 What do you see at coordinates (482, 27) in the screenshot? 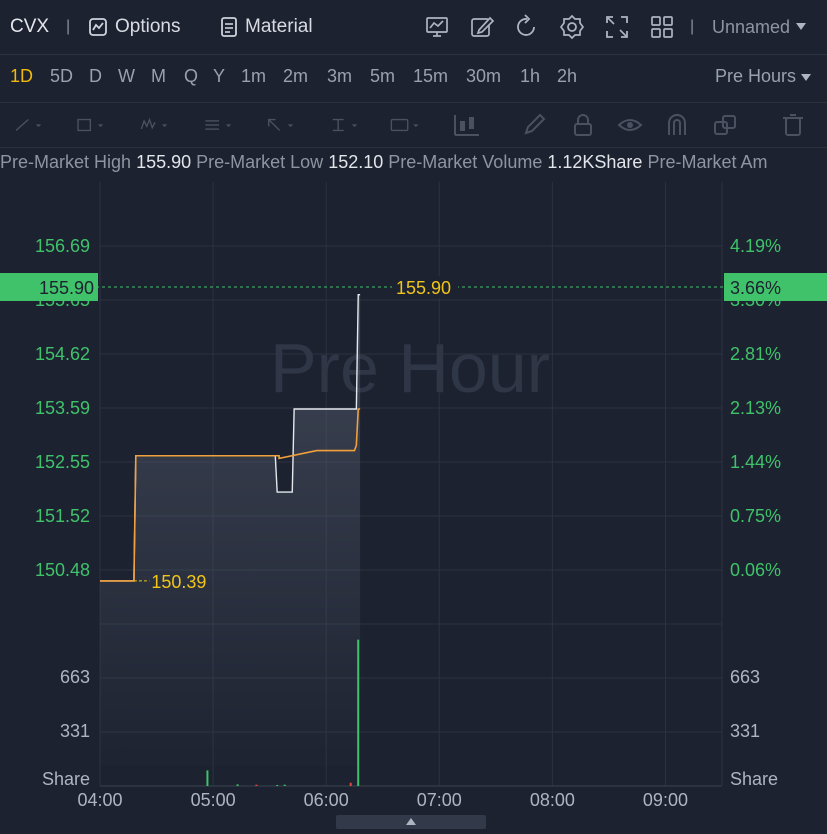
I see `draw-icon` at bounding box center [482, 27].